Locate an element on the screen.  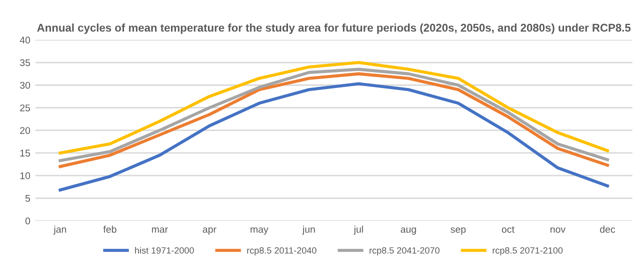
y-tick-label: 5 is located at coordinates (27, 198).